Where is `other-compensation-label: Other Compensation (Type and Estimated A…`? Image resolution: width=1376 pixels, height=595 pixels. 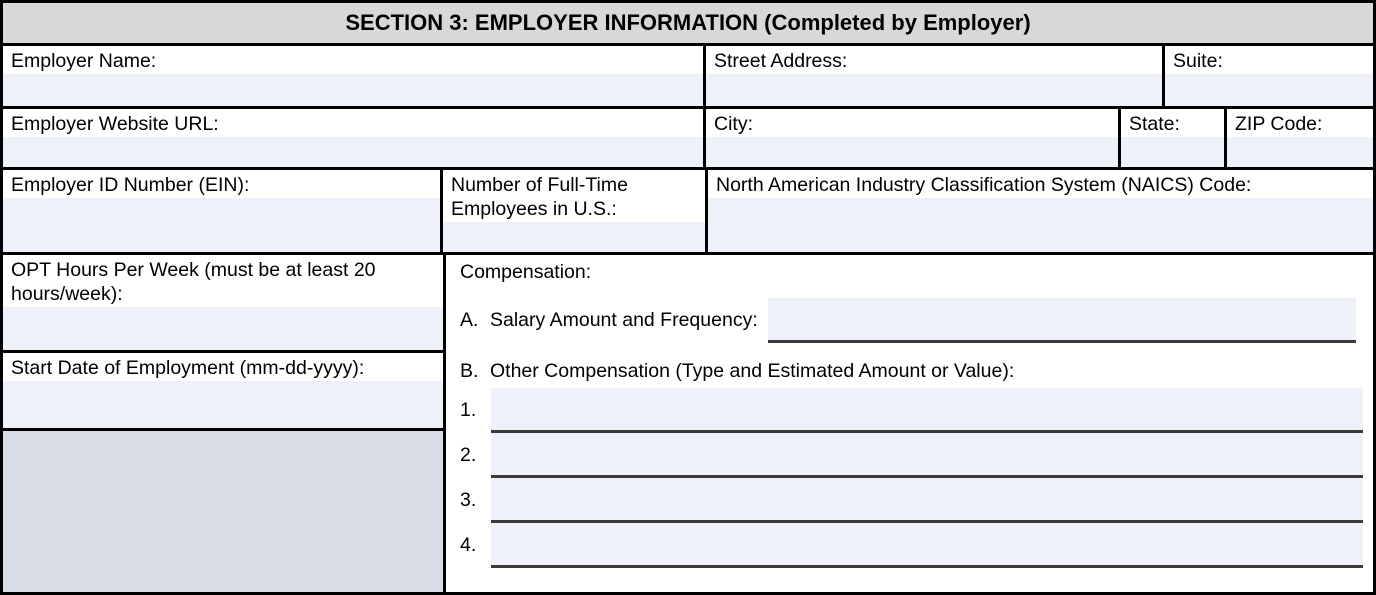 other-compensation-label: Other Compensation (Type and Estimated A… is located at coordinates (752, 371).